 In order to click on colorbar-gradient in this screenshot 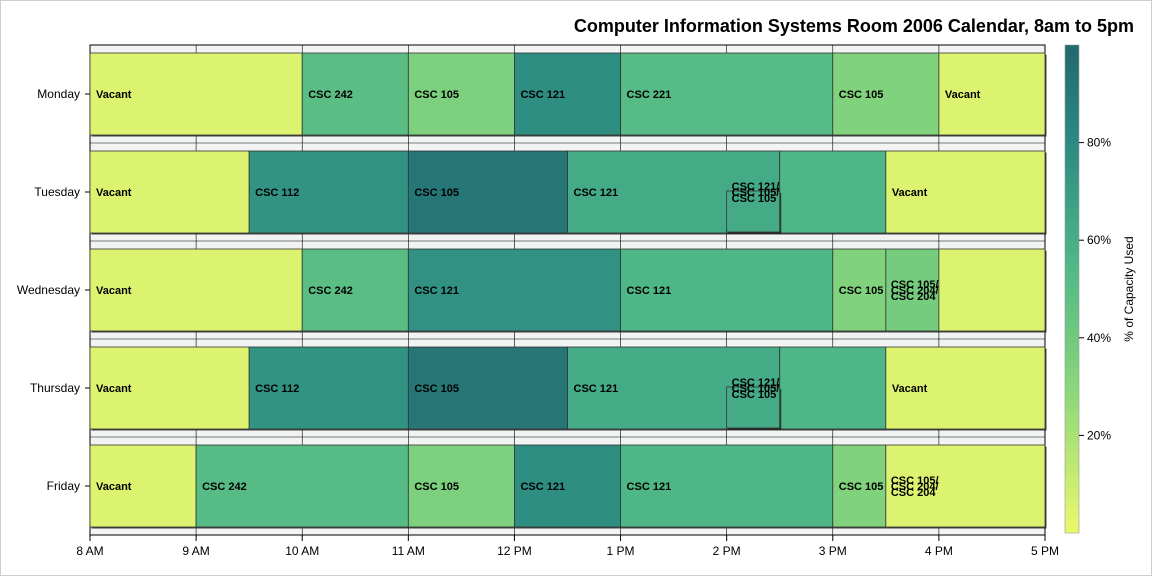, I will do `click(1072, 289)`.